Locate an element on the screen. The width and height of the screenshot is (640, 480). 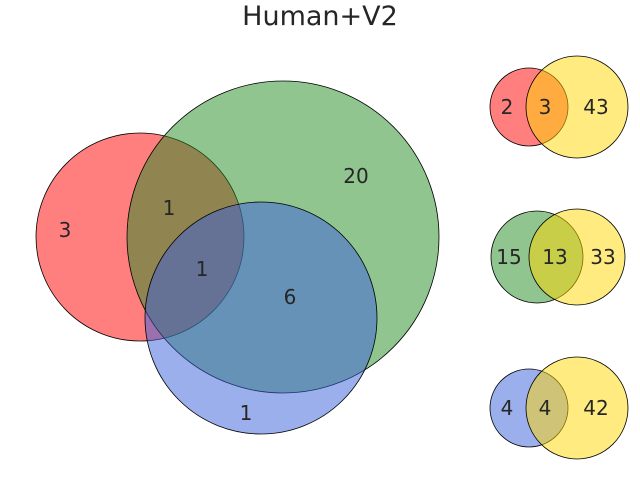
pair-venn-red: 2 3 43 is located at coordinates (559, 107).